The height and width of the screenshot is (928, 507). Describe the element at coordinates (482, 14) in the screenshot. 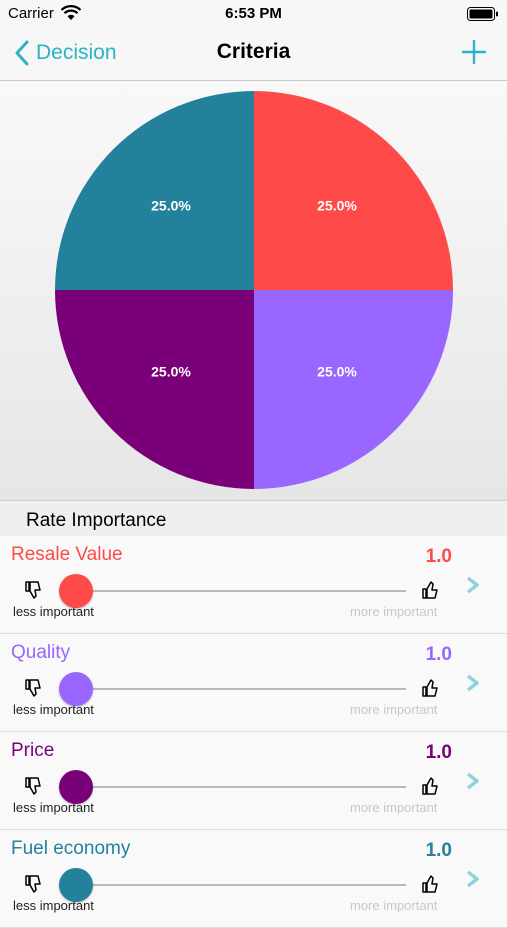

I see `battery-icon` at that location.